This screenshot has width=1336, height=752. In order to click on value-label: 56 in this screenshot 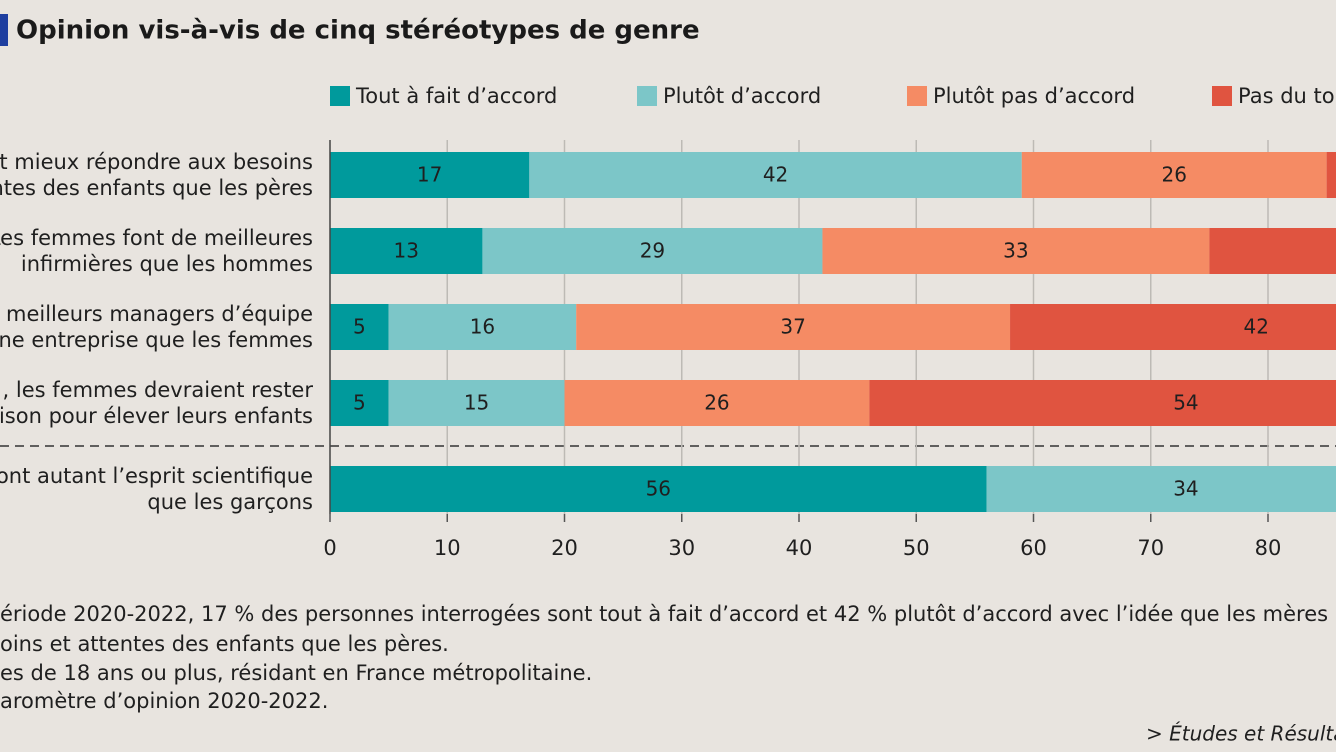, I will do `click(658, 489)`.